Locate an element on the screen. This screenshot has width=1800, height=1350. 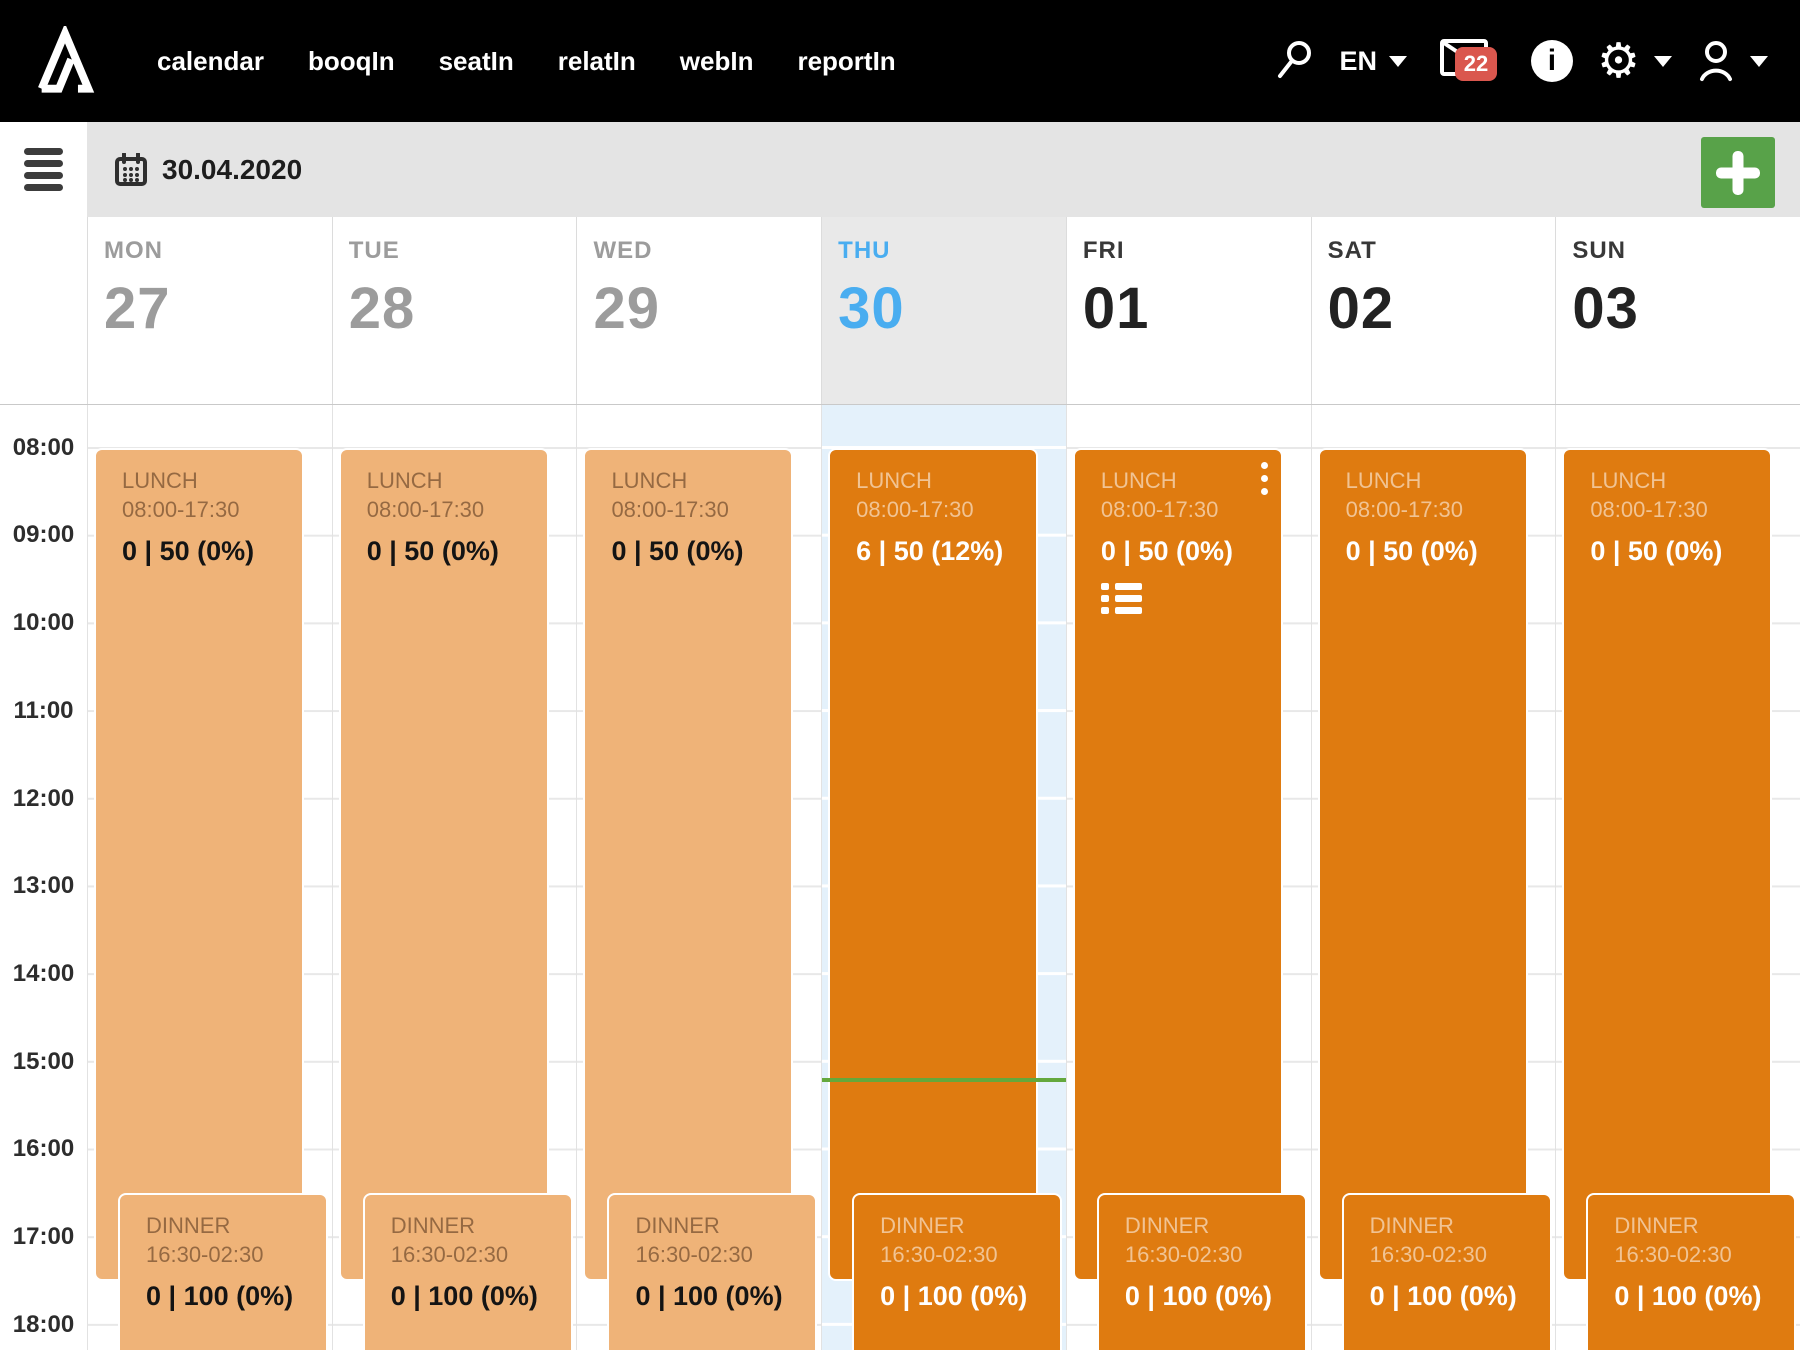
event-dinner-sat: DINNER 16:30-02:30 0 | 100 (0%) is located at coordinates (1446, 1271).